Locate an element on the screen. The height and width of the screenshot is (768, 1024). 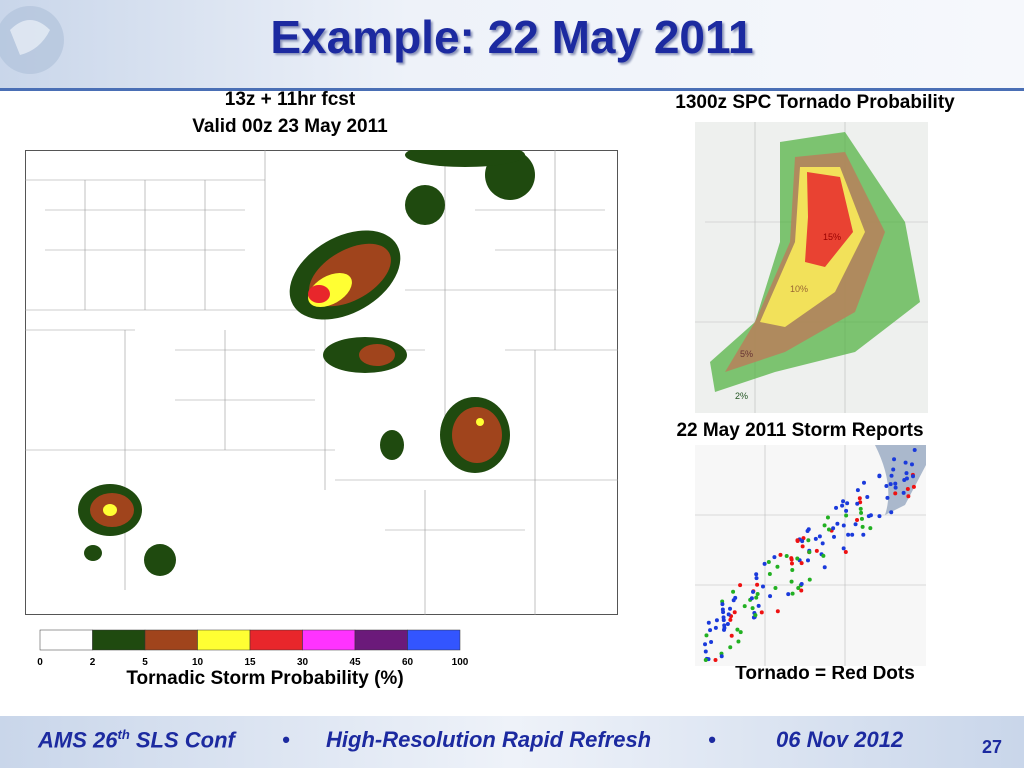
colorbar-tick-label: 15 is located at coordinates (250, 662).